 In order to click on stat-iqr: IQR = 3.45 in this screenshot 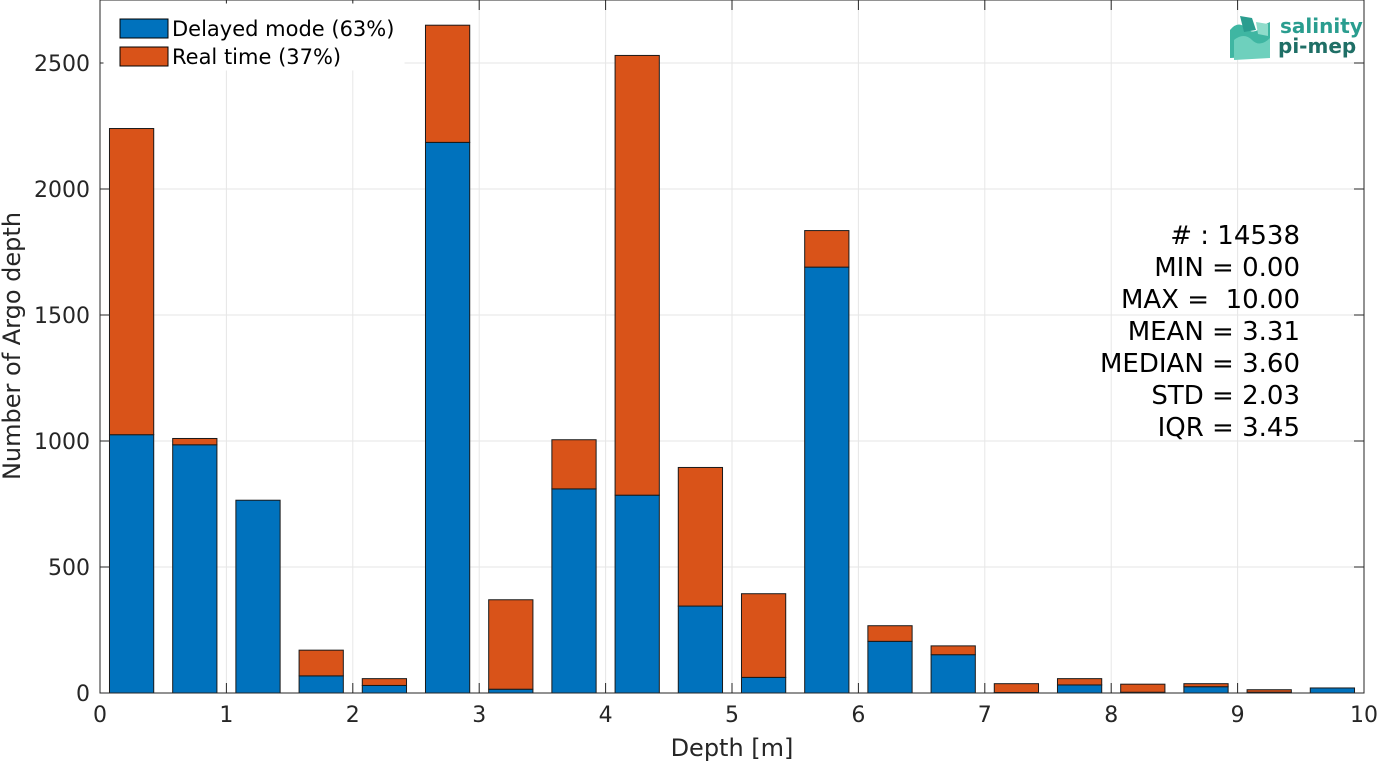, I will do `click(1229, 428)`.